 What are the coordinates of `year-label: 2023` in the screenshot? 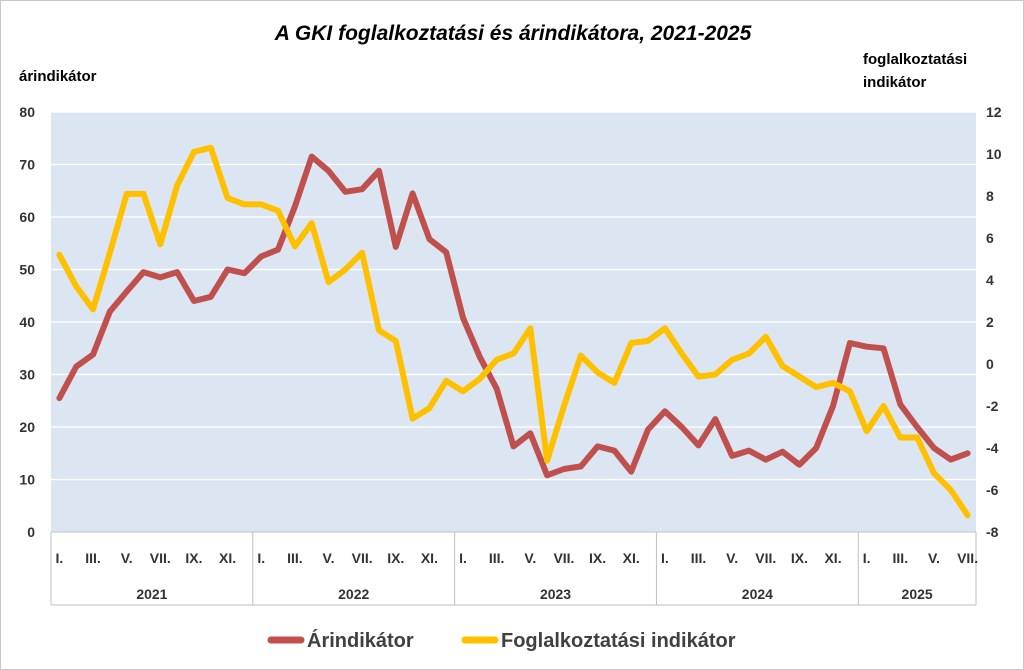 It's located at (555, 594).